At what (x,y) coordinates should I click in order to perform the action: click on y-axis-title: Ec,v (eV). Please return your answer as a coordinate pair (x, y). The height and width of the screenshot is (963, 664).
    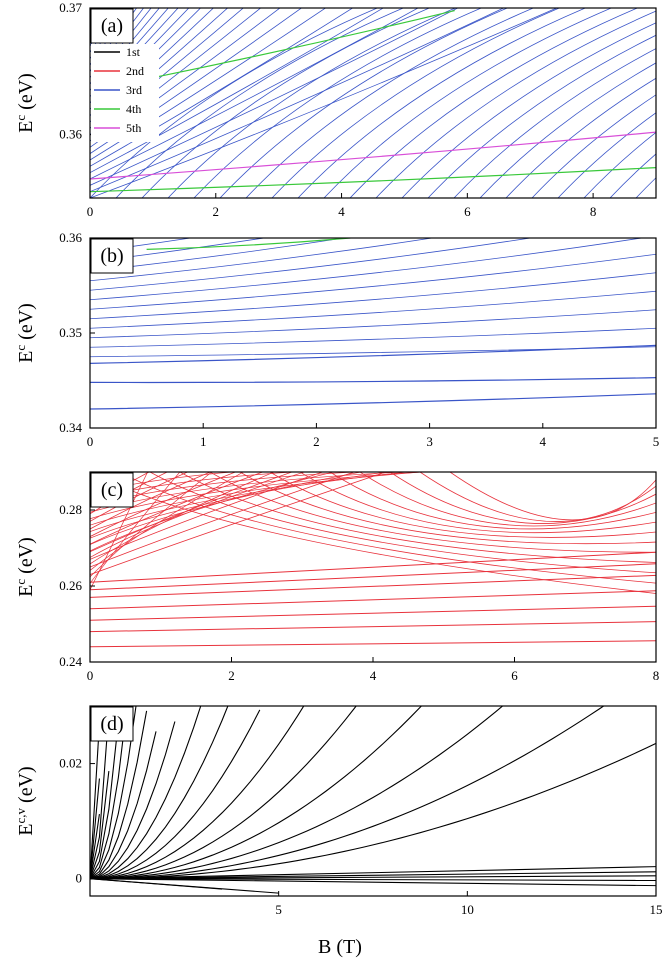
    Looking at the image, I should click on (25, 800).